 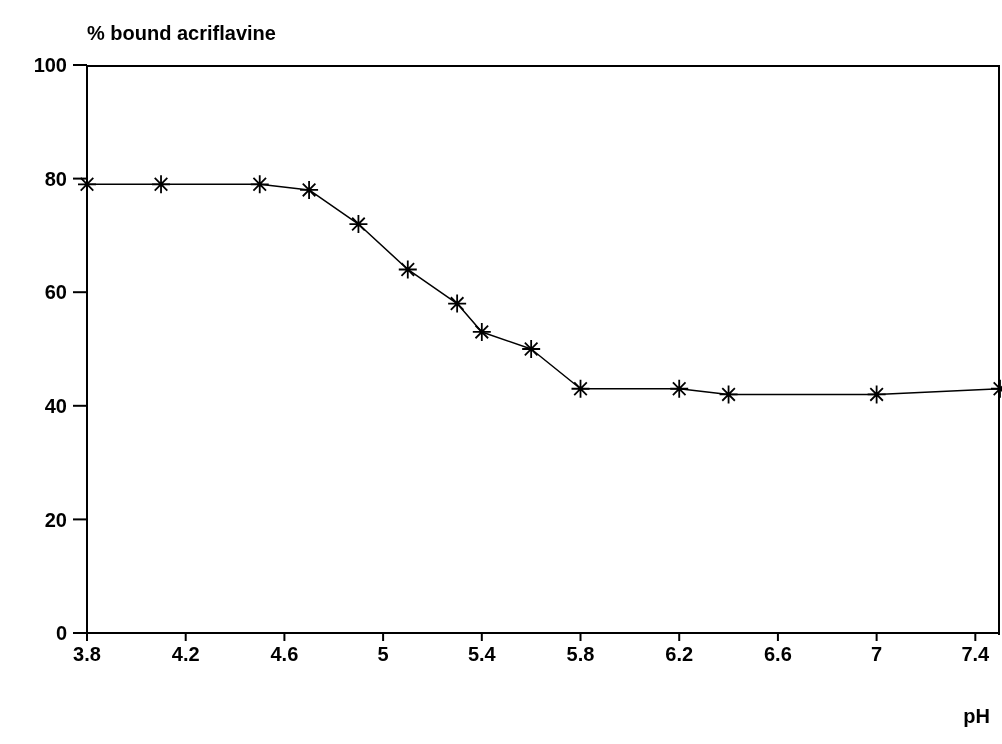 What do you see at coordinates (50, 65) in the screenshot?
I see `y-tick-label: 100` at bounding box center [50, 65].